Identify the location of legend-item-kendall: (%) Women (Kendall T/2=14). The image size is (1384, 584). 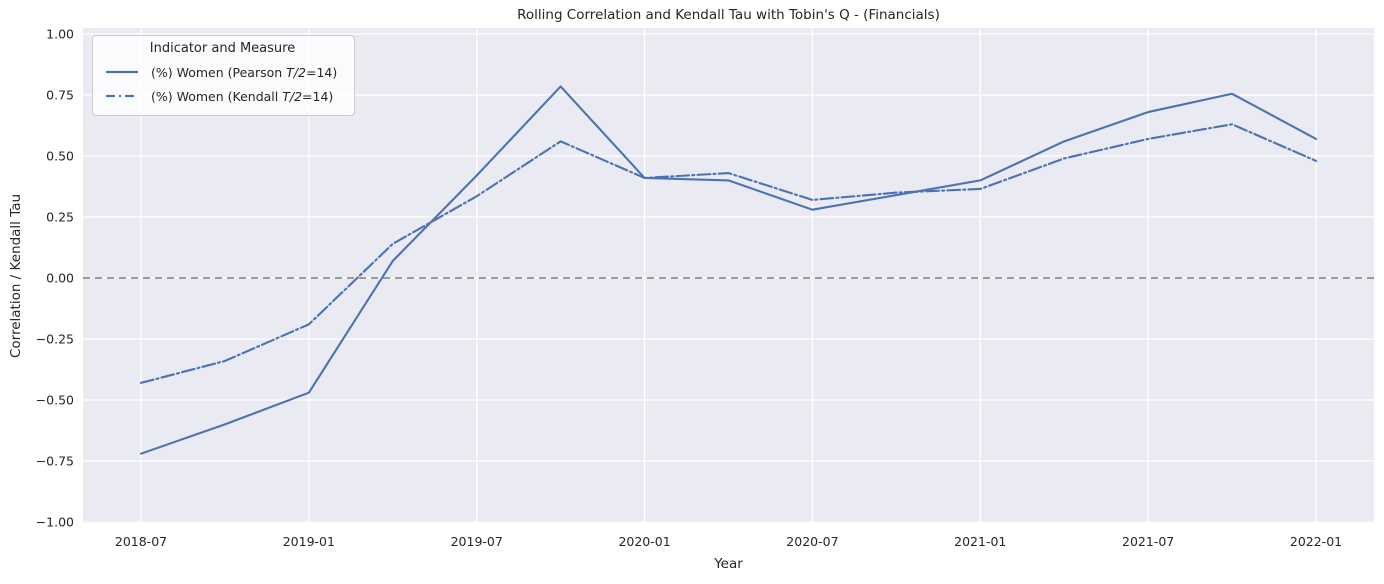
(222, 96).